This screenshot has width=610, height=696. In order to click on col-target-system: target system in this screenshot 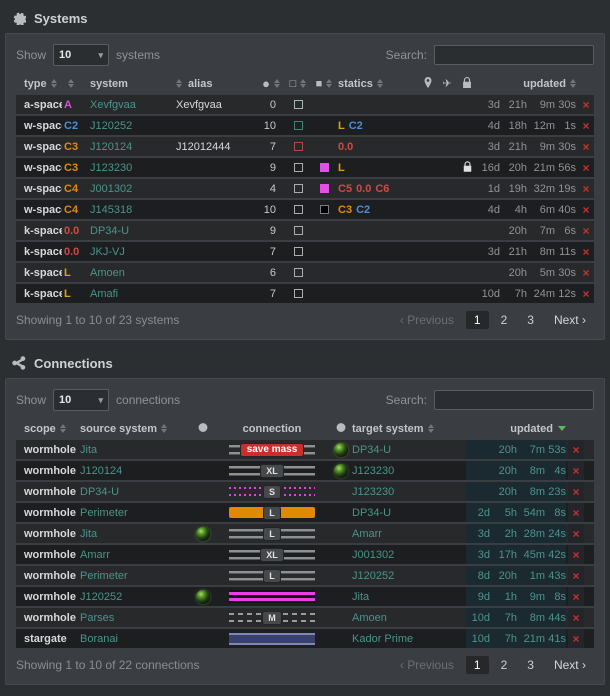, I will do `click(408, 429)`.